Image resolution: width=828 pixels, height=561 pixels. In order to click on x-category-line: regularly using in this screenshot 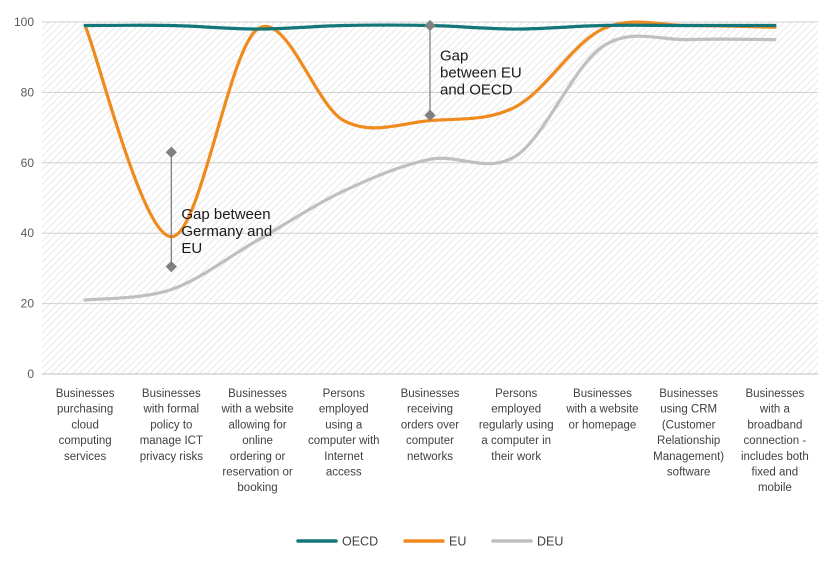, I will do `click(516, 425)`.